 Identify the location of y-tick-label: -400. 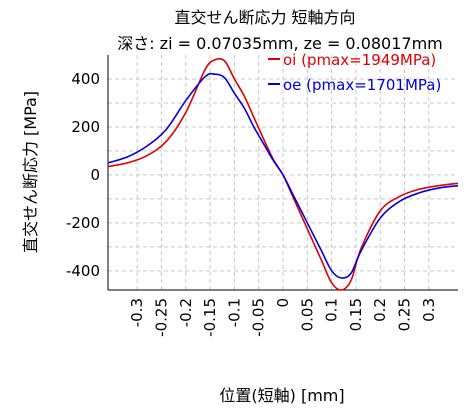
(83, 271).